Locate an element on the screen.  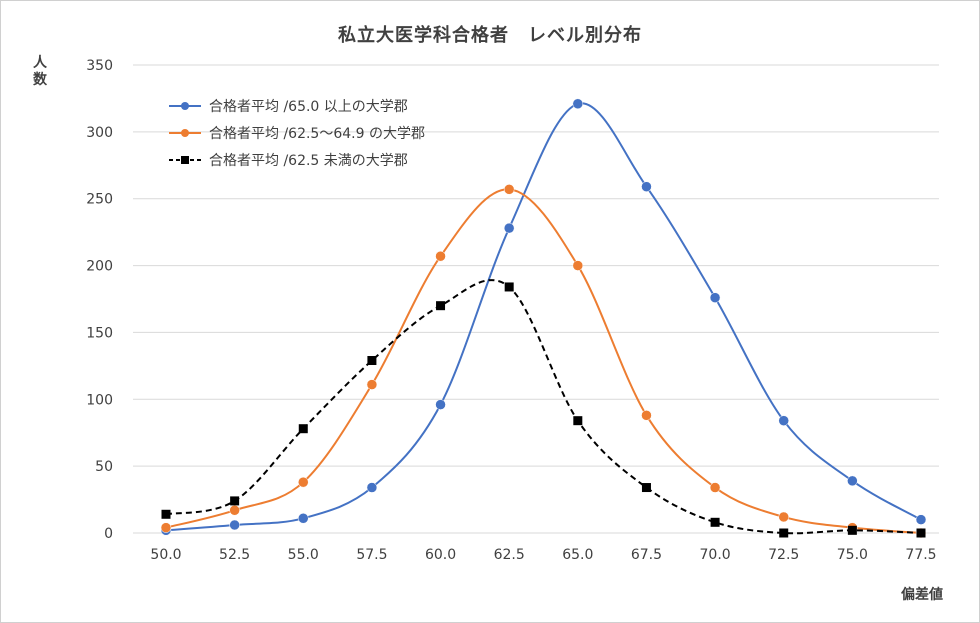
y-tick-label: 100 is located at coordinates (99, 400).